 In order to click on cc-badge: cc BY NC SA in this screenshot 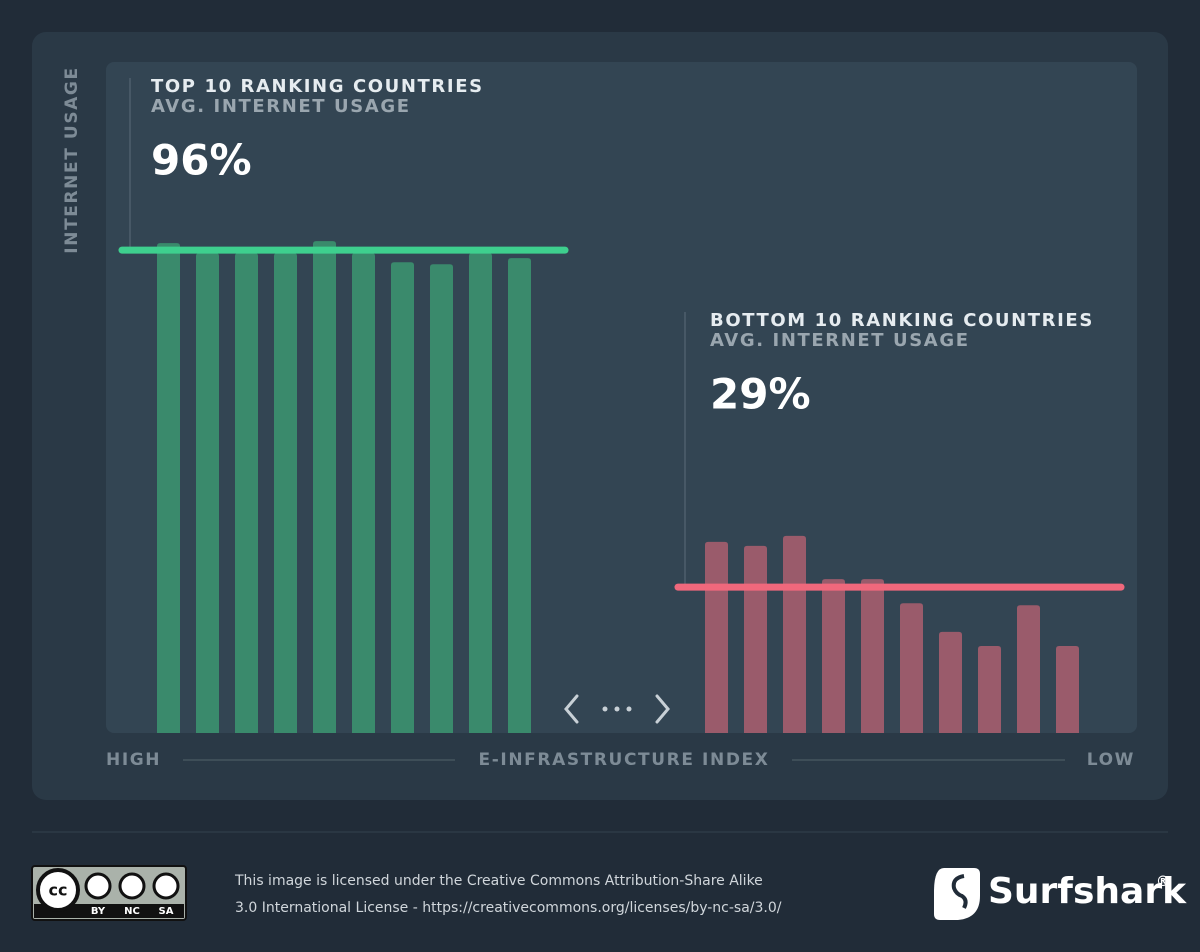, I will do `click(109, 893)`.